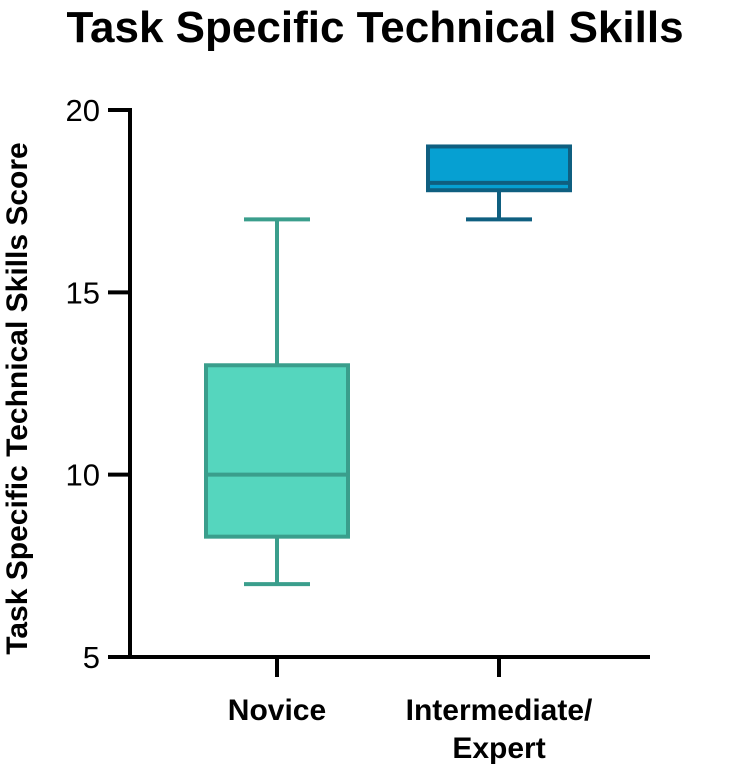 The width and height of the screenshot is (750, 775). What do you see at coordinates (498, 748) in the screenshot?
I see `x-tick-label: Expert` at bounding box center [498, 748].